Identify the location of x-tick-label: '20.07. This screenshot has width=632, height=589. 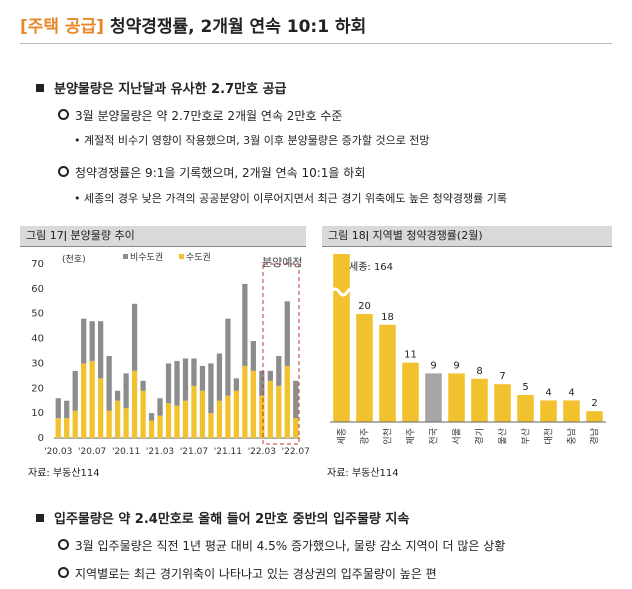
(92, 452).